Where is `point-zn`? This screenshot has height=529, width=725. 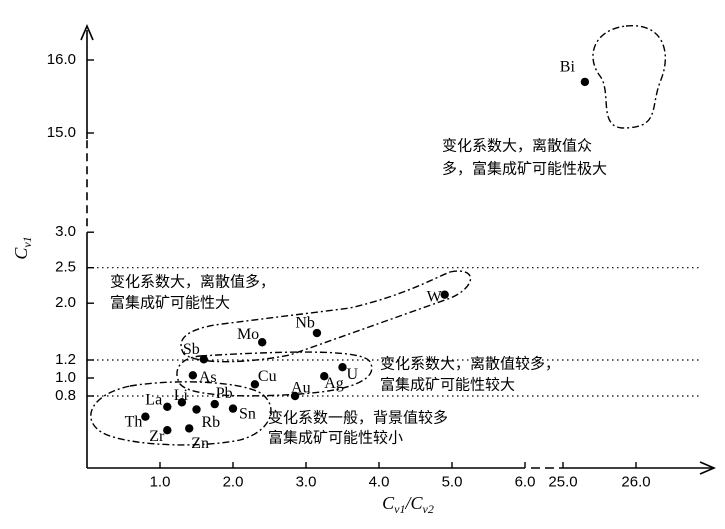 point-zn is located at coordinates (189, 428).